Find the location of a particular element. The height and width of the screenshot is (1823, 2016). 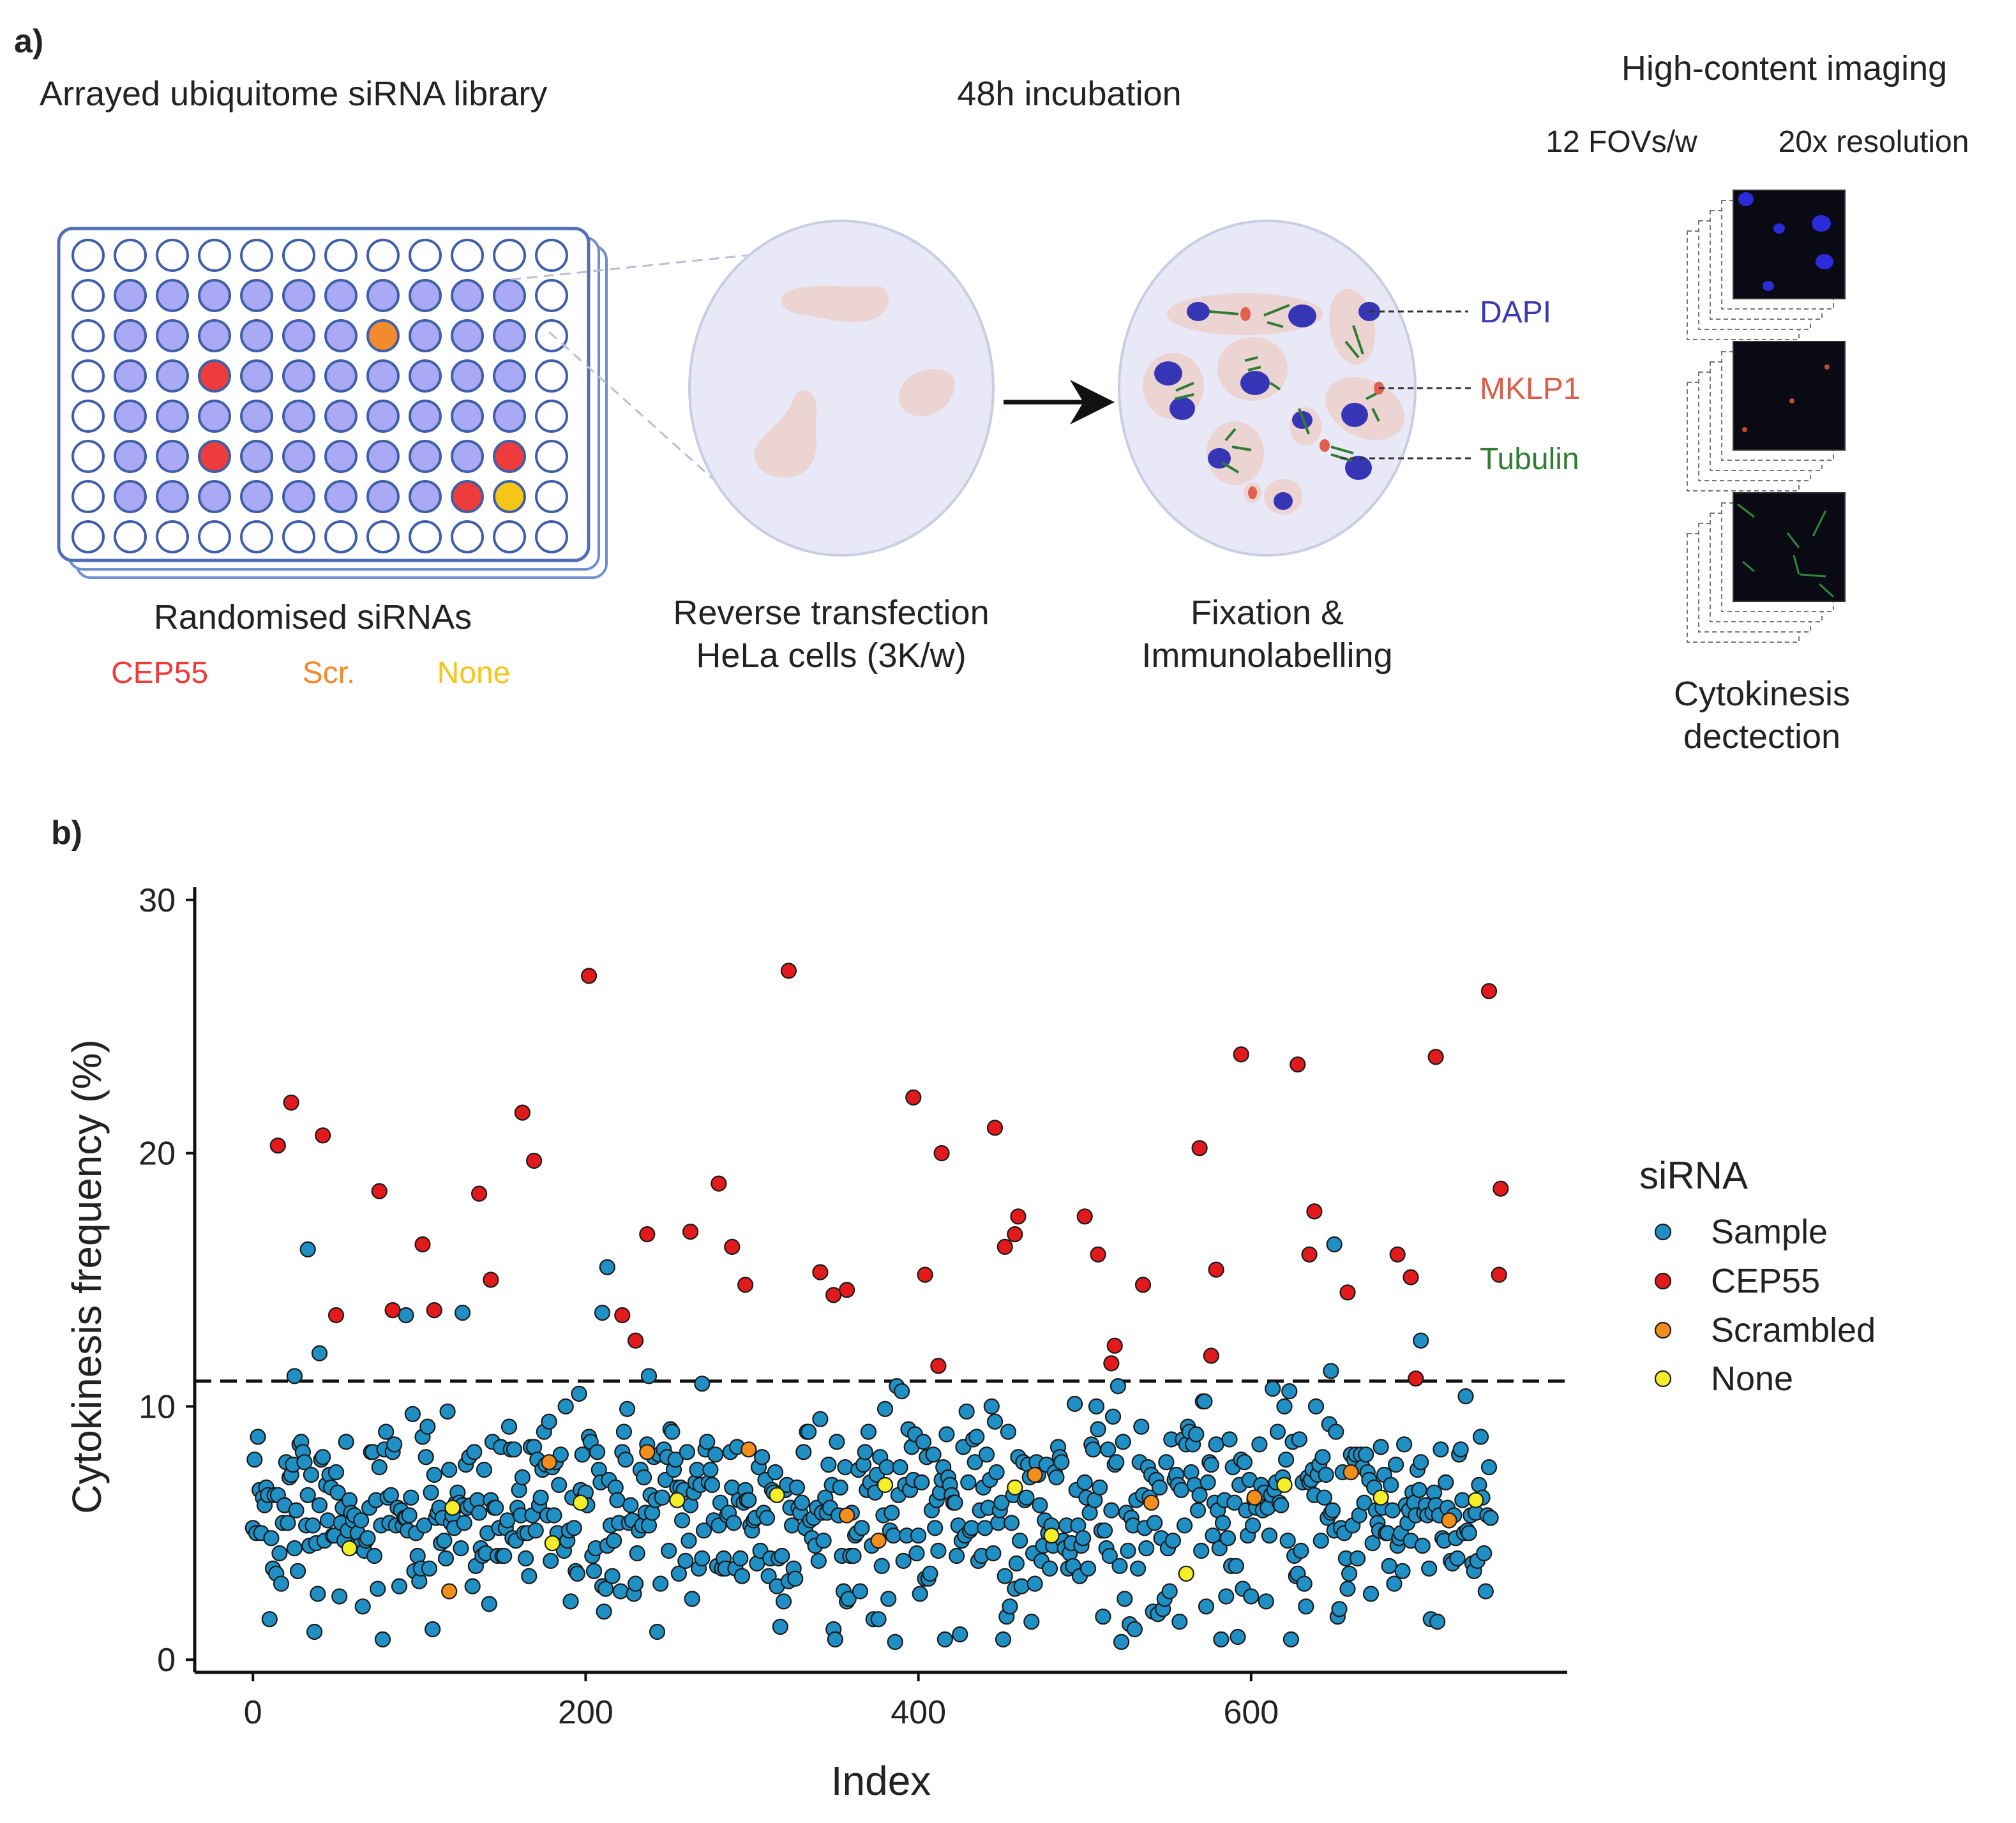

y-ticks: 0 10 20 30 is located at coordinates (167, 1280).